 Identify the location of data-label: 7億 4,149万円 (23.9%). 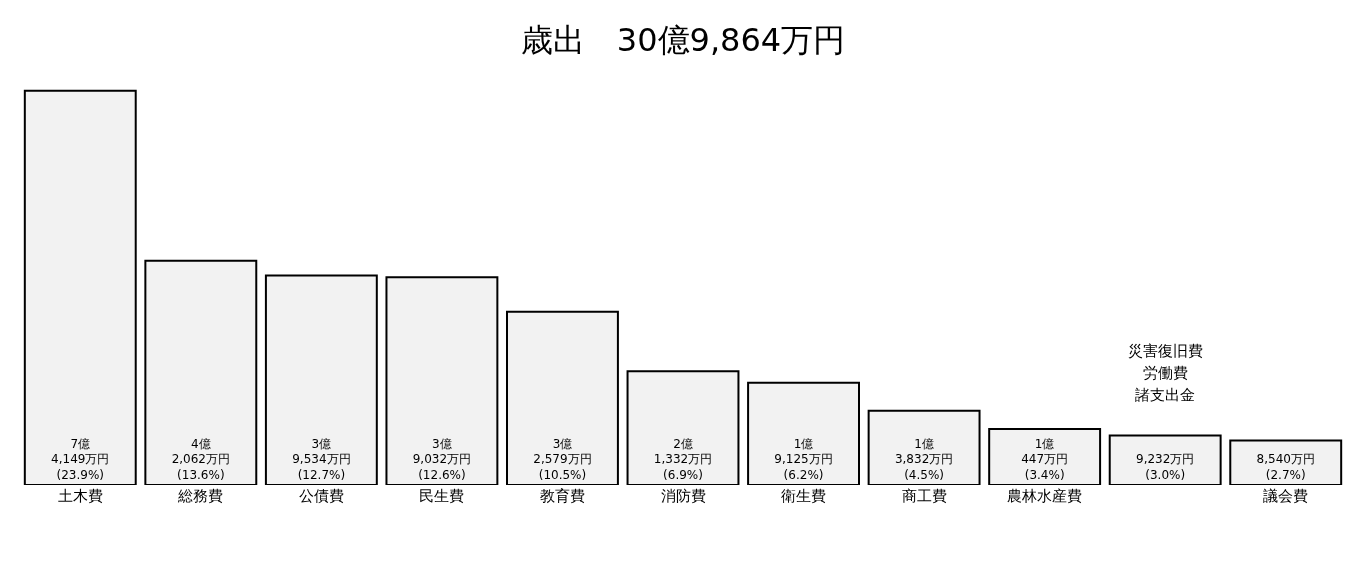
(80, 459).